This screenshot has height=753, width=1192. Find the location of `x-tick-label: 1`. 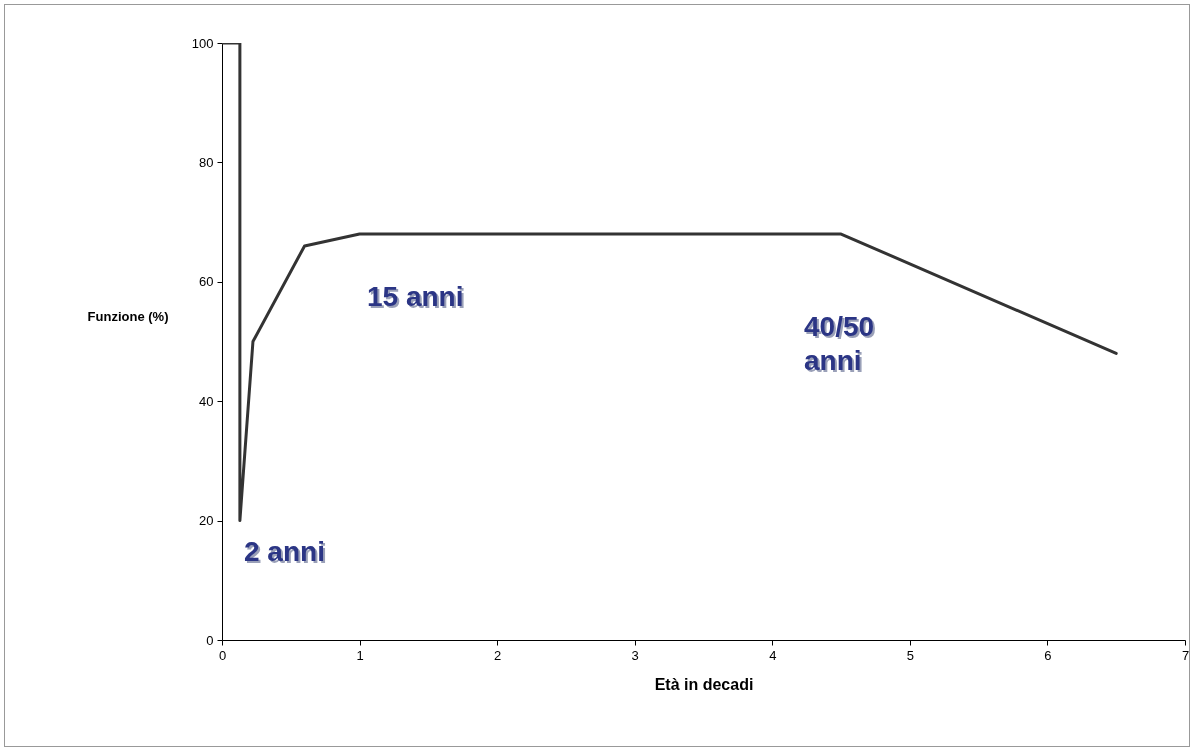

x-tick-label: 1 is located at coordinates (360, 655).